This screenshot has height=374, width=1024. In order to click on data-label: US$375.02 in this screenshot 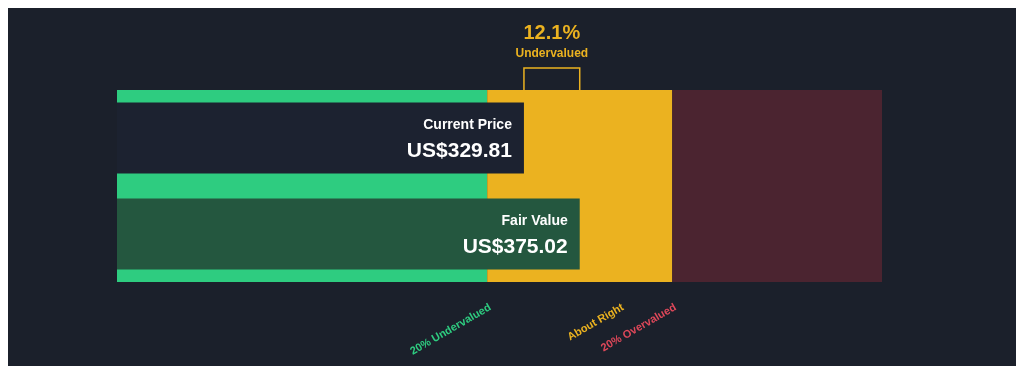, I will do `click(515, 245)`.